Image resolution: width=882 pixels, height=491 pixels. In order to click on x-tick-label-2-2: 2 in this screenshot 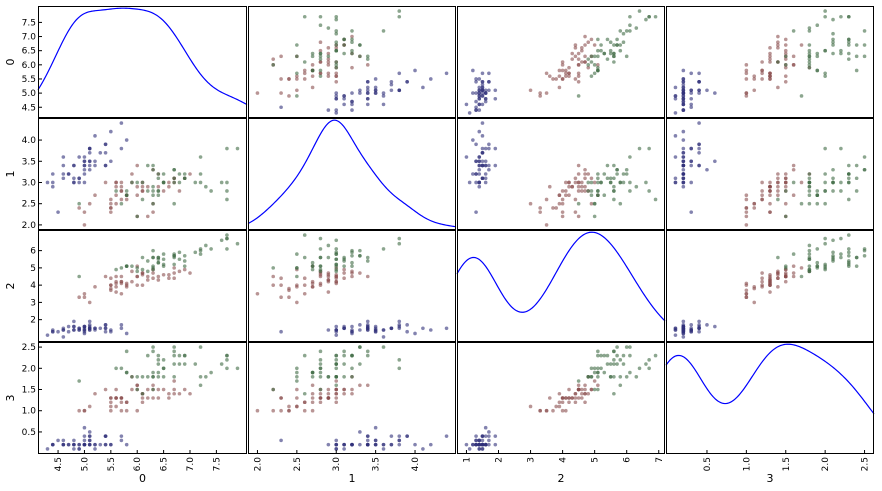, I will do `click(500, 460)`.